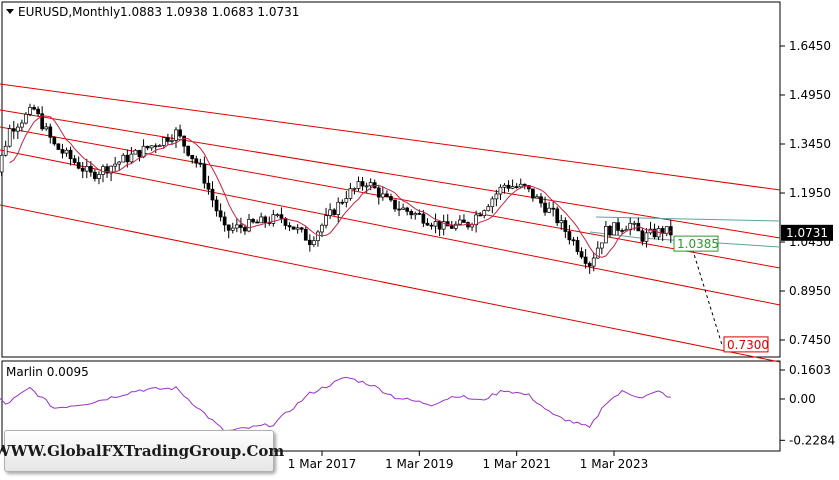 The image size is (839, 480). What do you see at coordinates (810, 95) in the screenshot?
I see `y-tick-label: 1.4950` at bounding box center [810, 95].